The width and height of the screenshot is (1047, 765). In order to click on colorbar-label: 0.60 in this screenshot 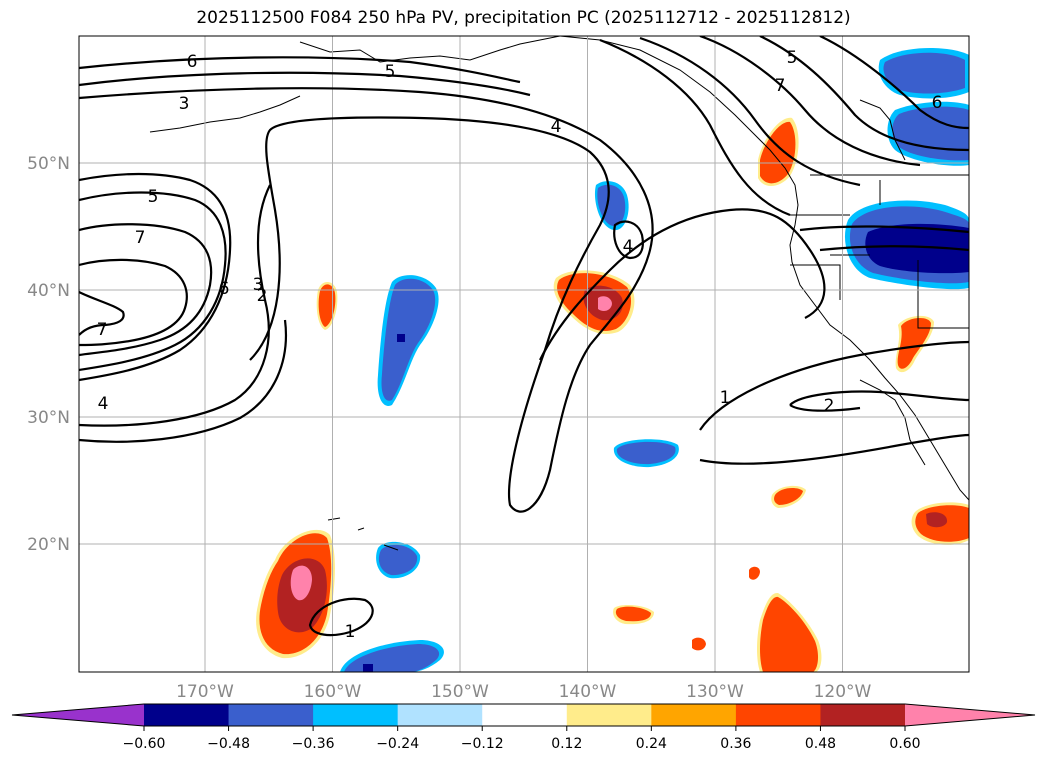, I will do `click(904, 744)`.